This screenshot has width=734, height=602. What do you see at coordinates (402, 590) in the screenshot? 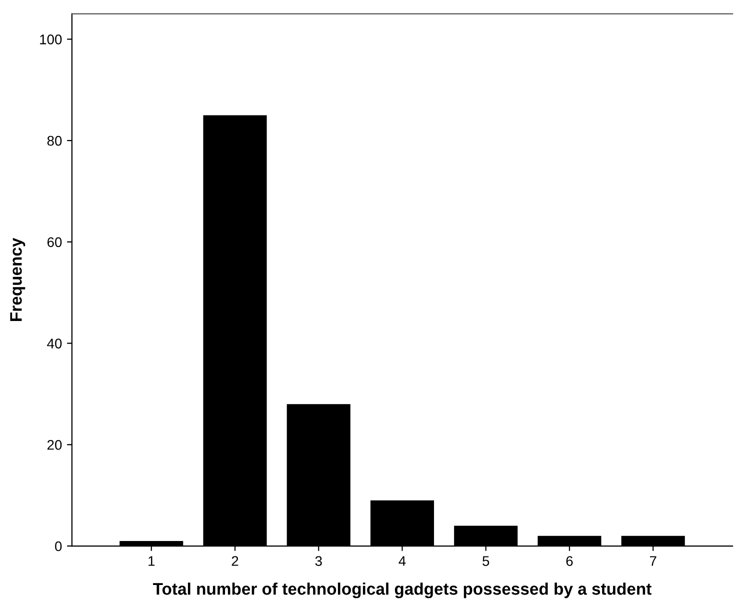
I see `x-axis-title: Total number of technological gadgets possessed by a student` at bounding box center [402, 590].